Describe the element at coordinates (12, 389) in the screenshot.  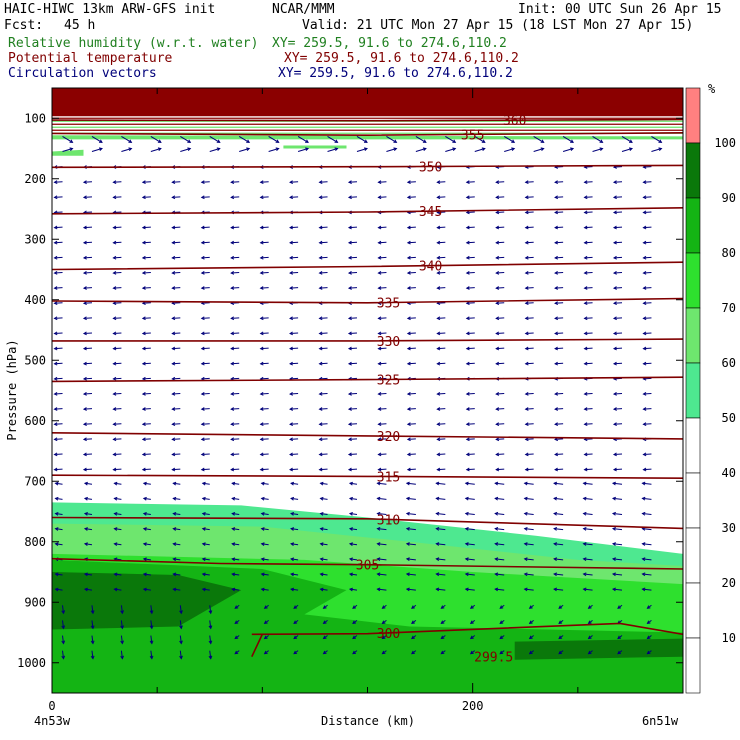
I see `y-axis-label: Pressure (hPa)` at that location.